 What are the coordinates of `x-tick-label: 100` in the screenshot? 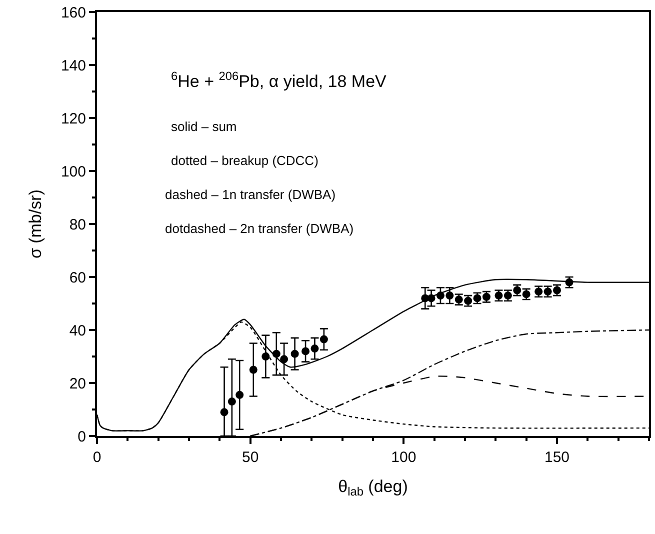 It's located at (403, 457).